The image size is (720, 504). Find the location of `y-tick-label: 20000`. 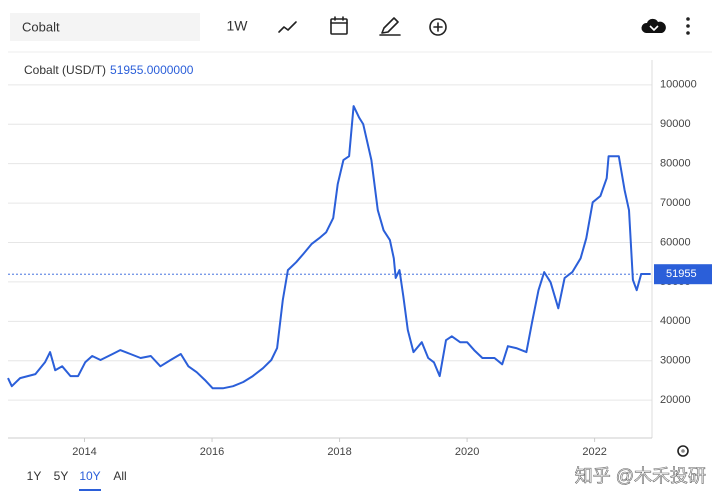

y-tick-label: 20000 is located at coordinates (675, 400).